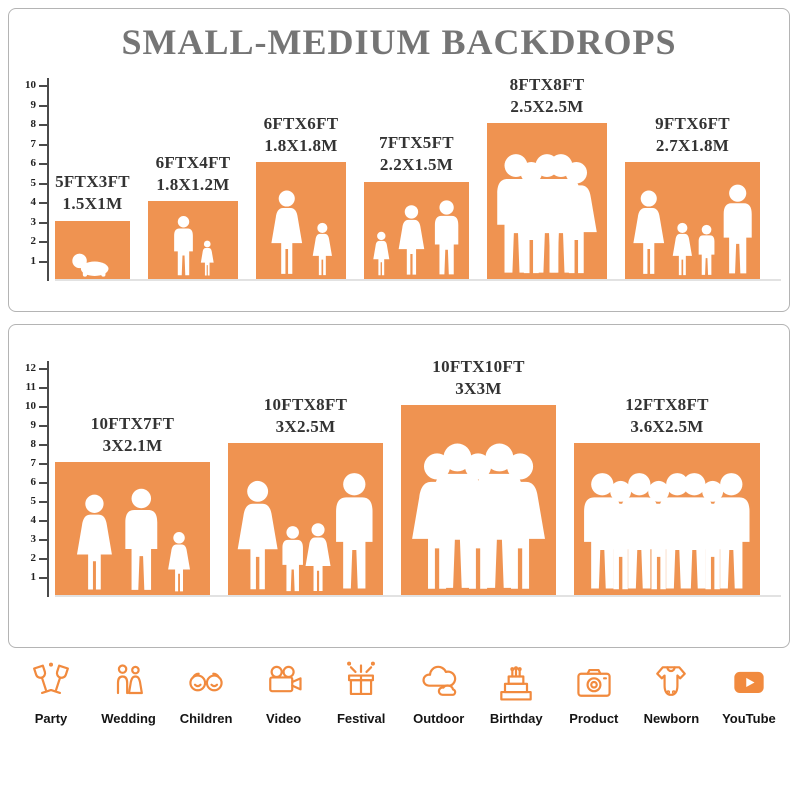 This screenshot has height=800, width=800. What do you see at coordinates (671, 718) in the screenshot?
I see `category-label: Newborn` at bounding box center [671, 718].